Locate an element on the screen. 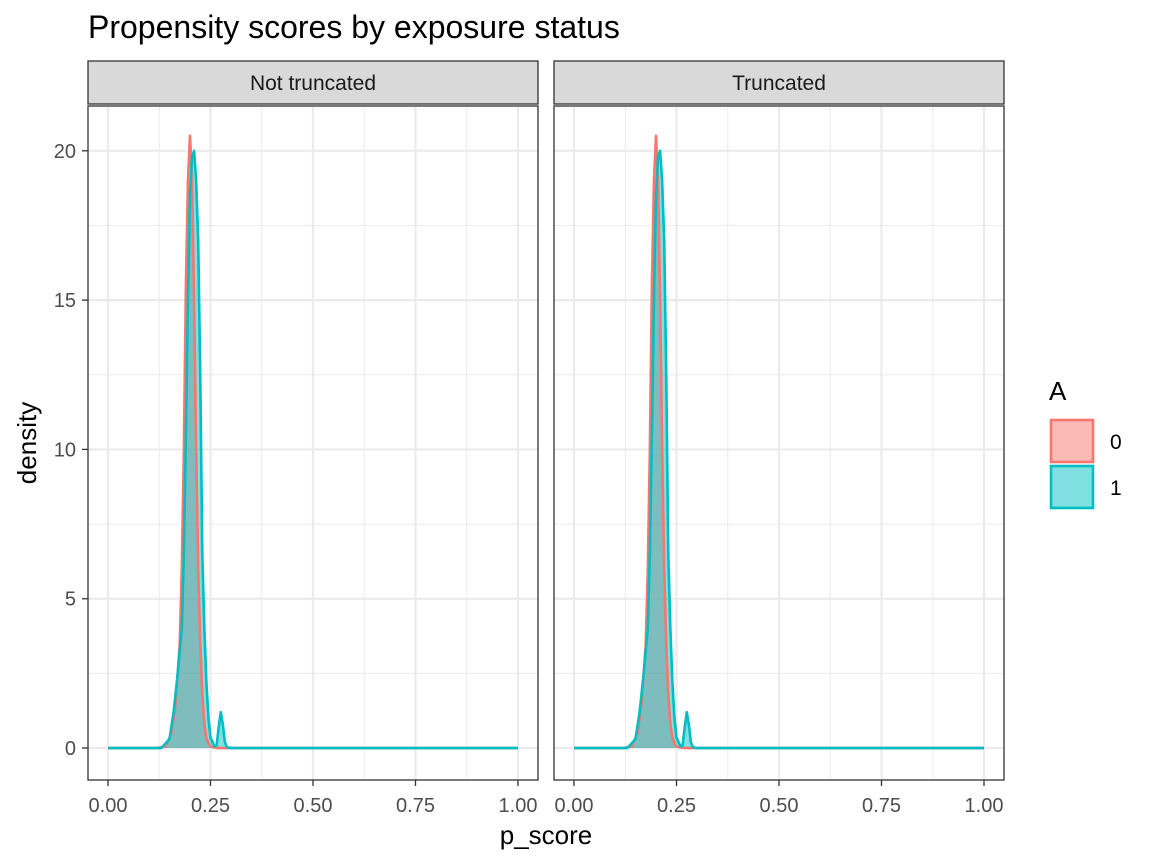 The height and width of the screenshot is (865, 1152). chart-title: Propensity scores by exposure status is located at coordinates (354, 27).